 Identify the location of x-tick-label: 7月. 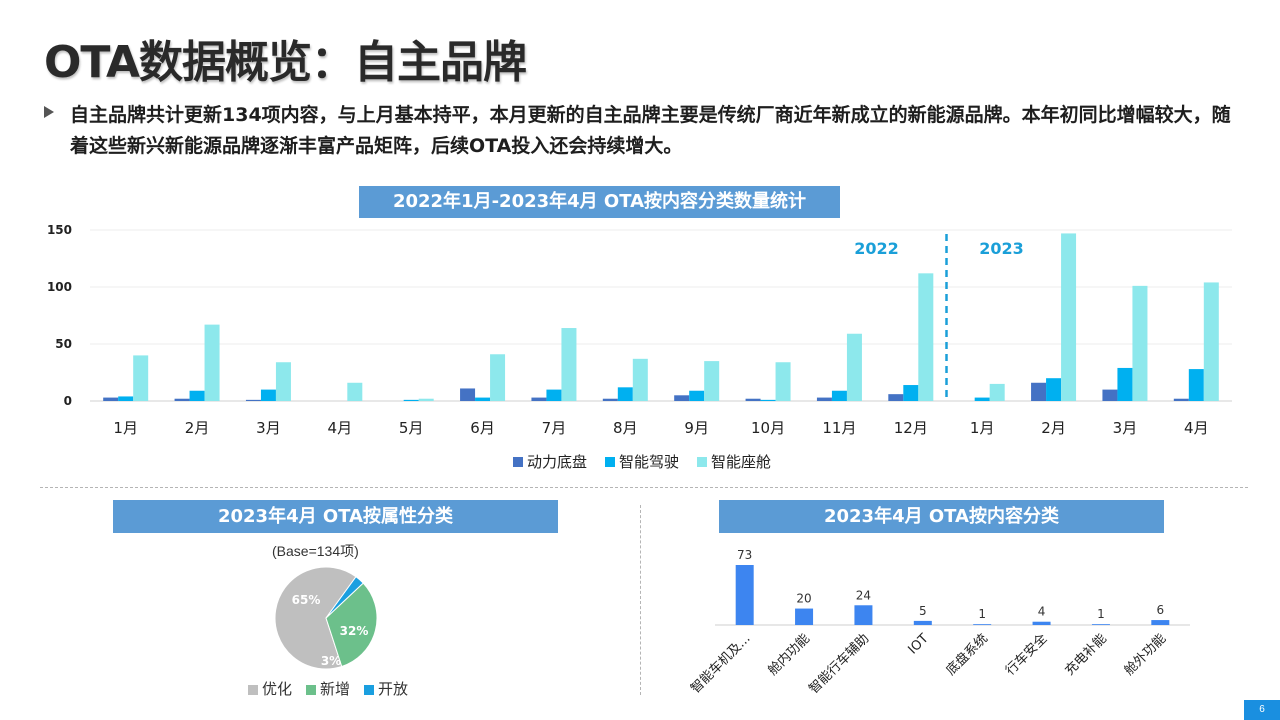
(554, 428).